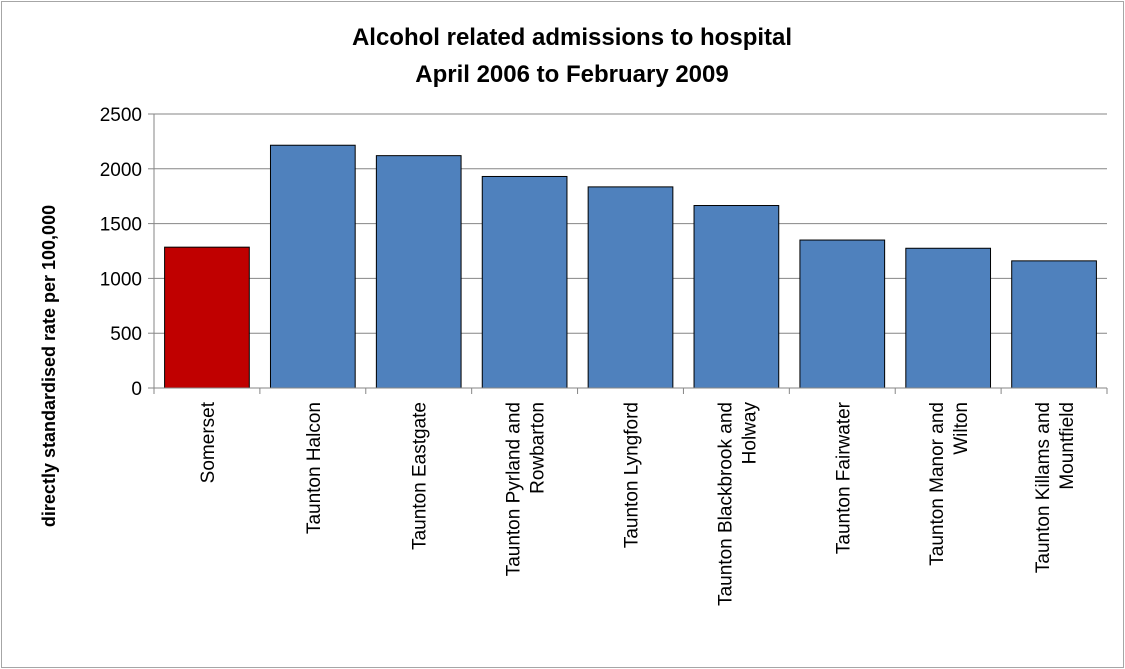 This screenshot has width=1125, height=669. I want to click on y-tick-label: 1000, so click(121, 279).